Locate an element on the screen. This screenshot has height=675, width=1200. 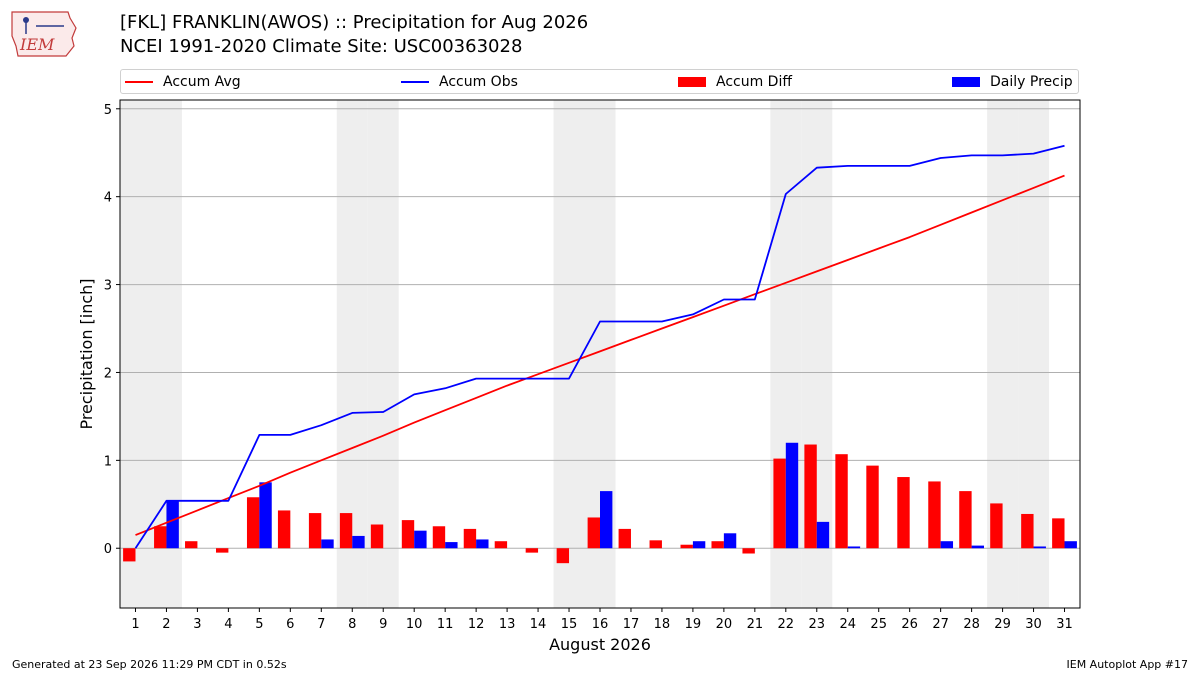
y-tick-label-3: 3 is located at coordinates (108, 286).